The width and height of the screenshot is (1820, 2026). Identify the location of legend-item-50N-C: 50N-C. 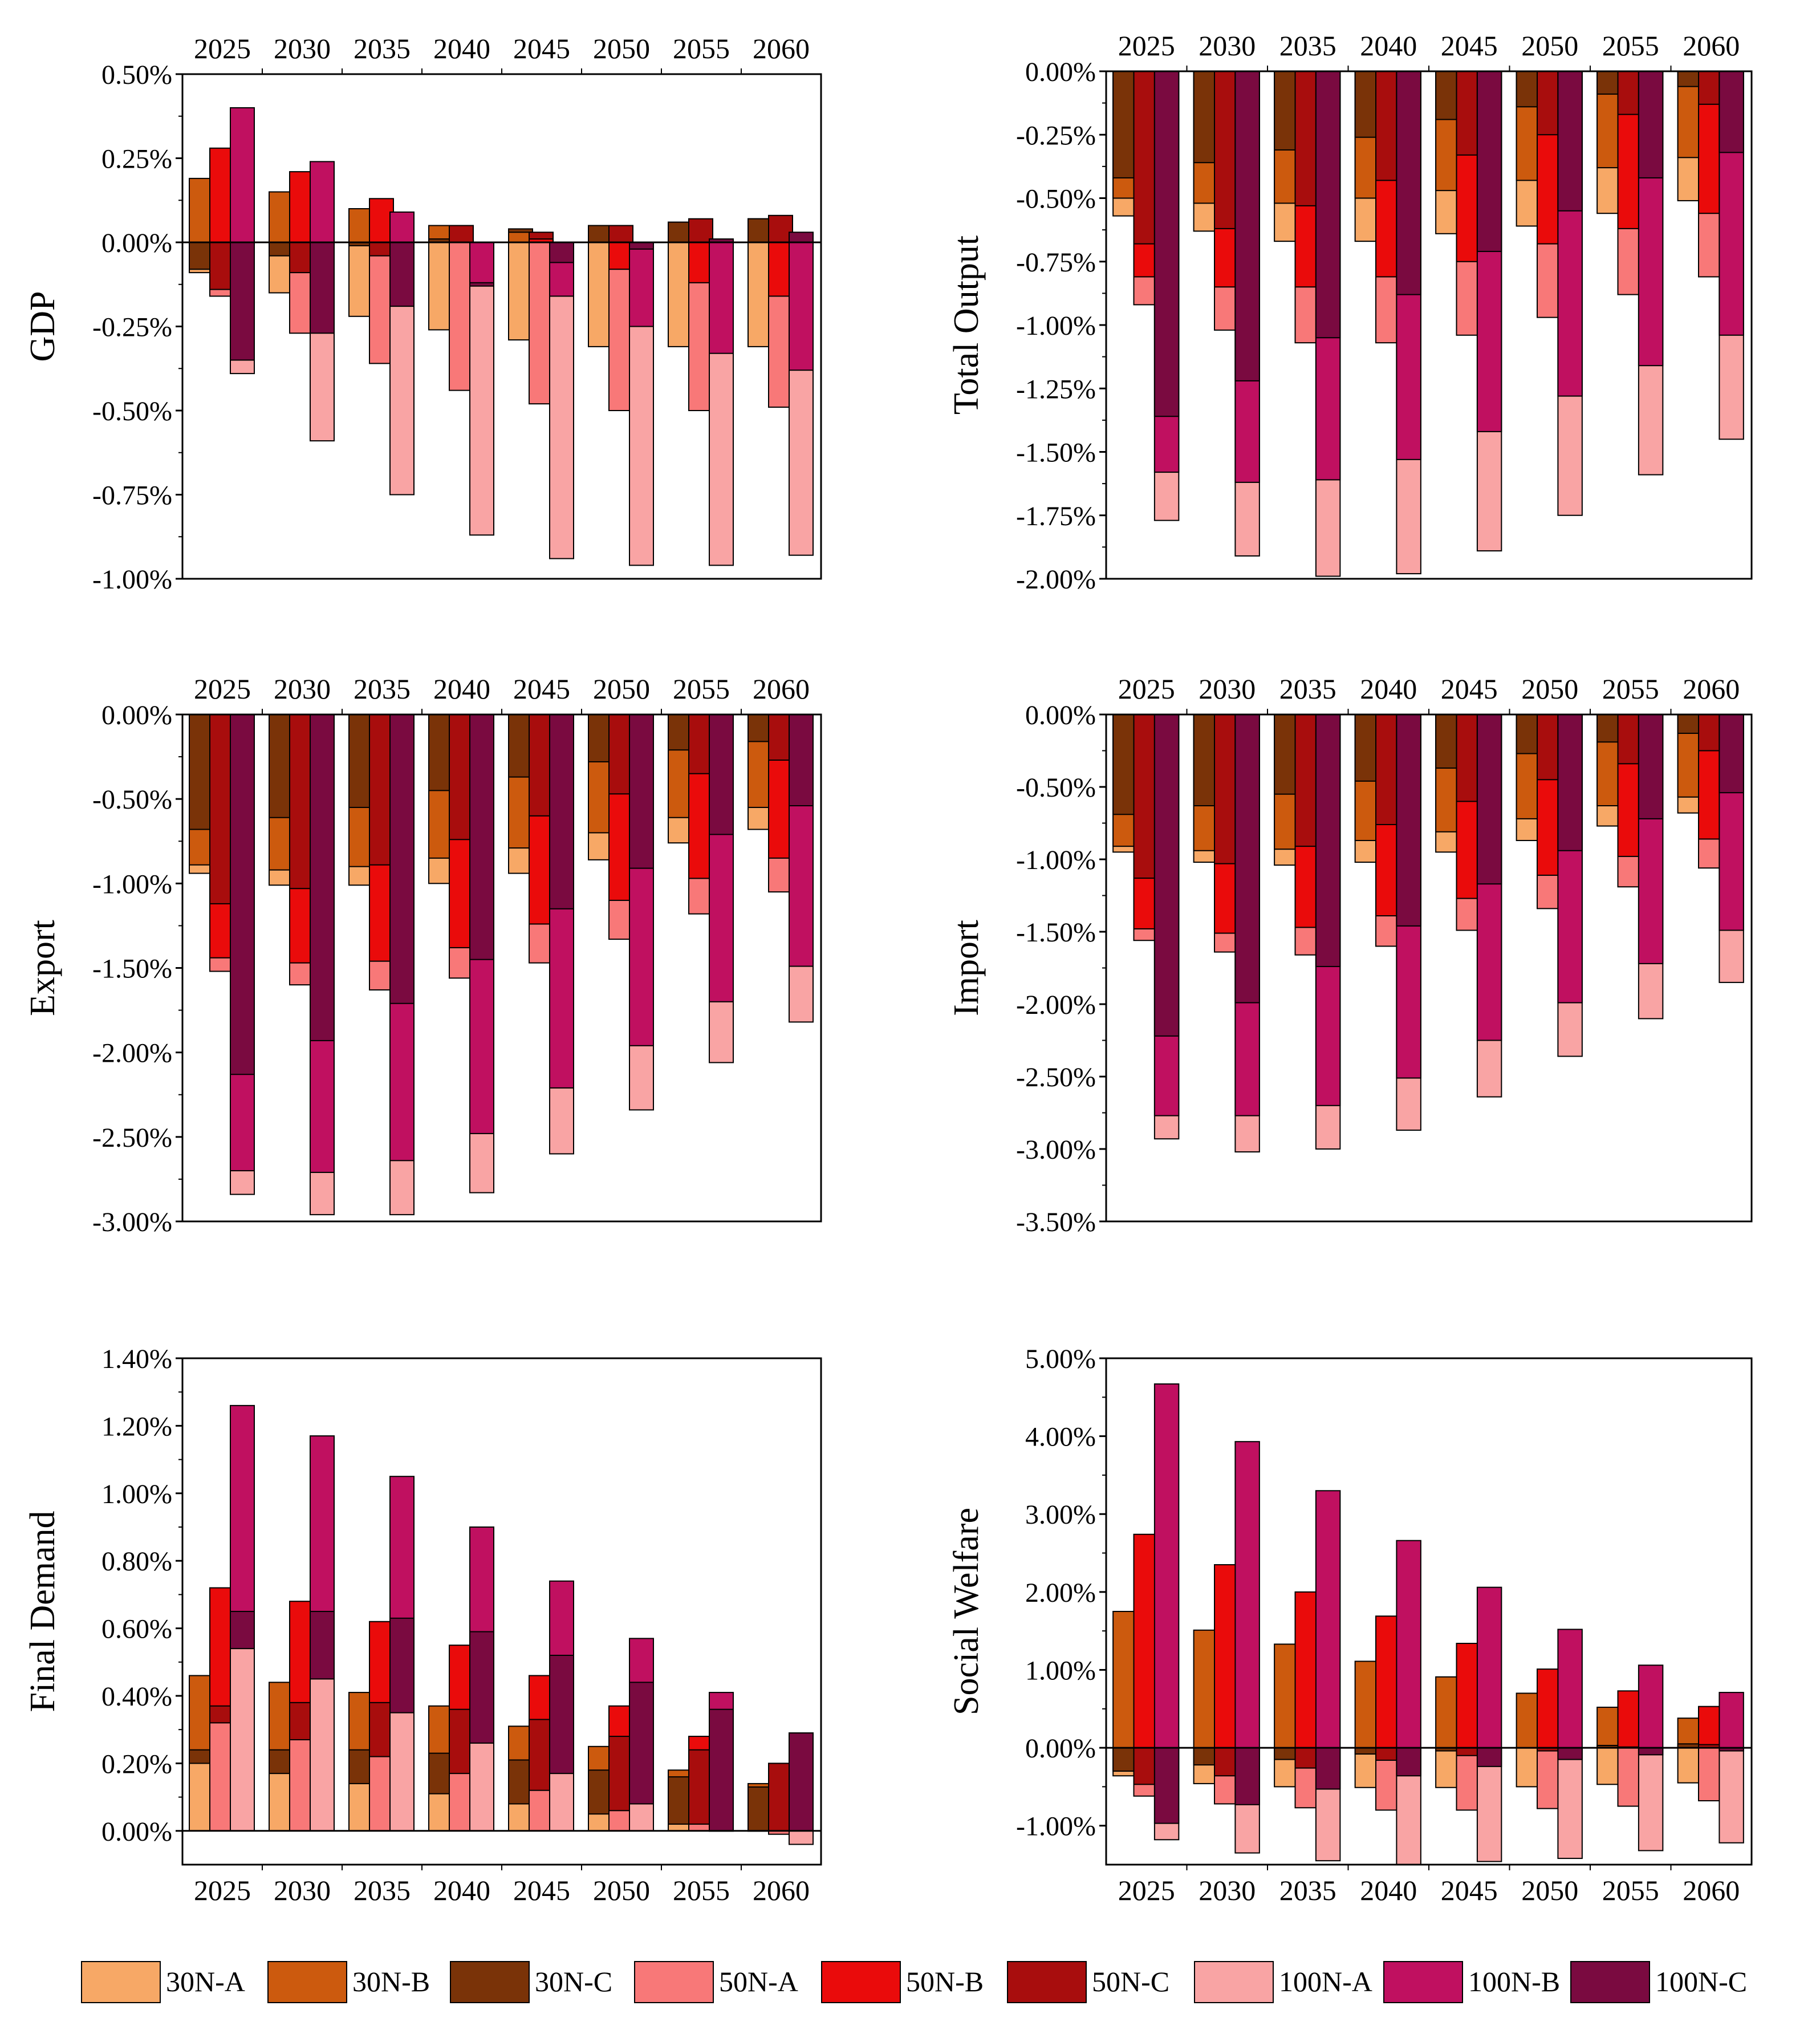
(1088, 1982).